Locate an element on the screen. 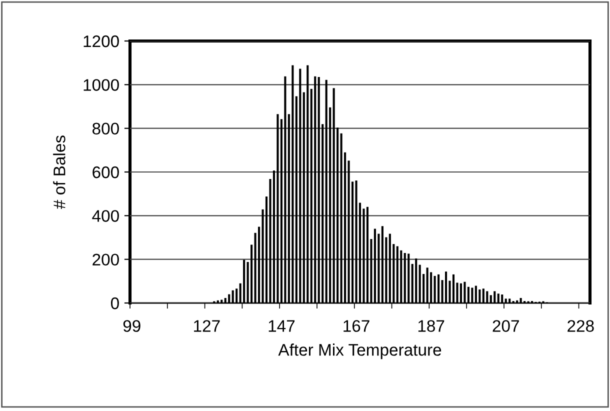 Image resolution: width=610 pixels, height=411 pixels. x-axis-title: After Mix Temperature is located at coordinates (360, 352).